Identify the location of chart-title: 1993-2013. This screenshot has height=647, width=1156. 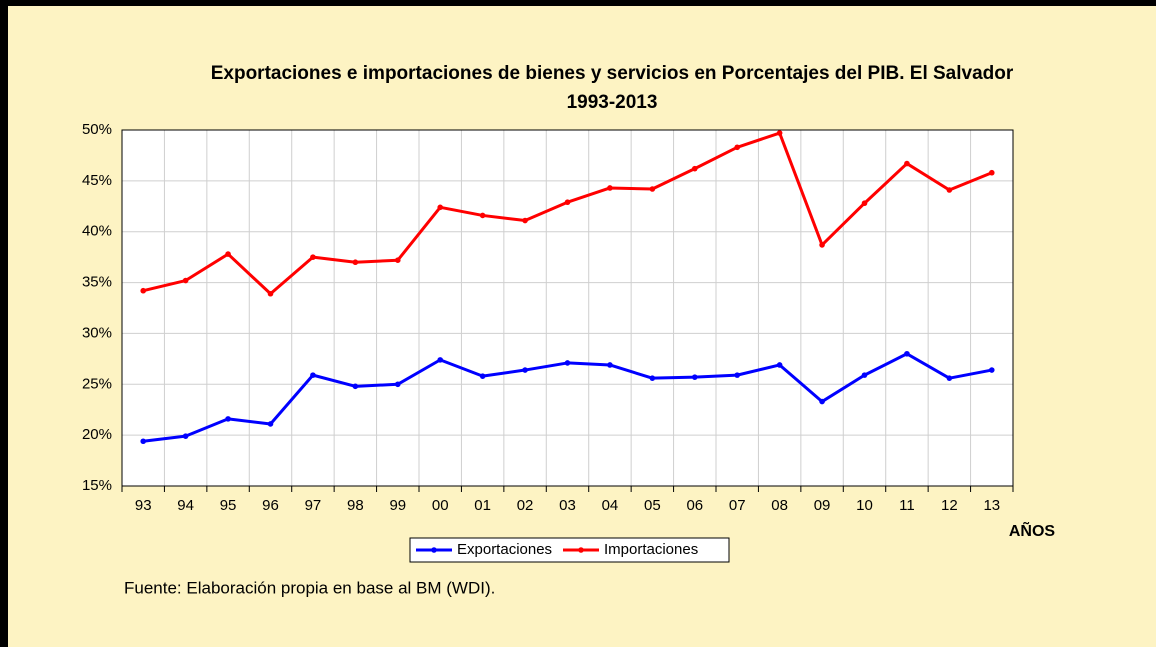
(612, 102).